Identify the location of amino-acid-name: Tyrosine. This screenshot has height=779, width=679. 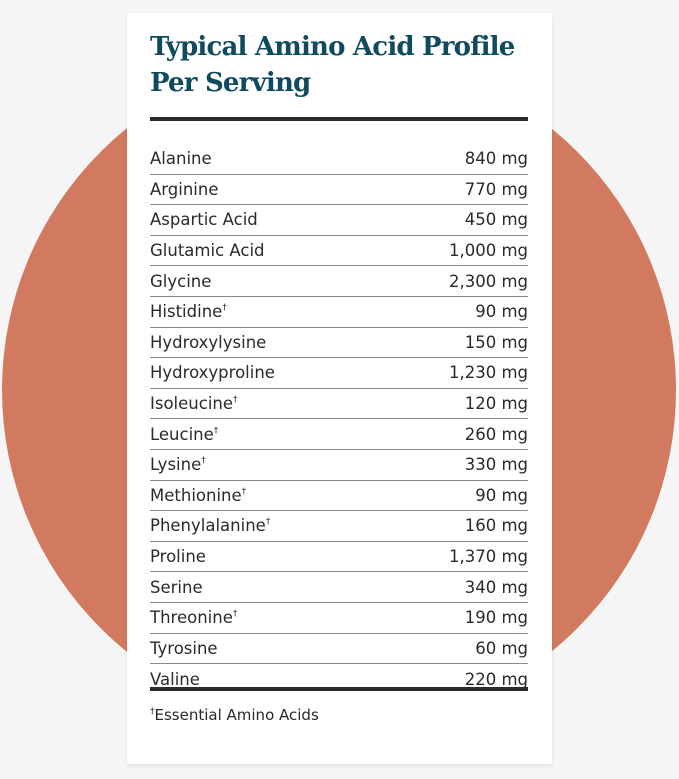
(184, 648).